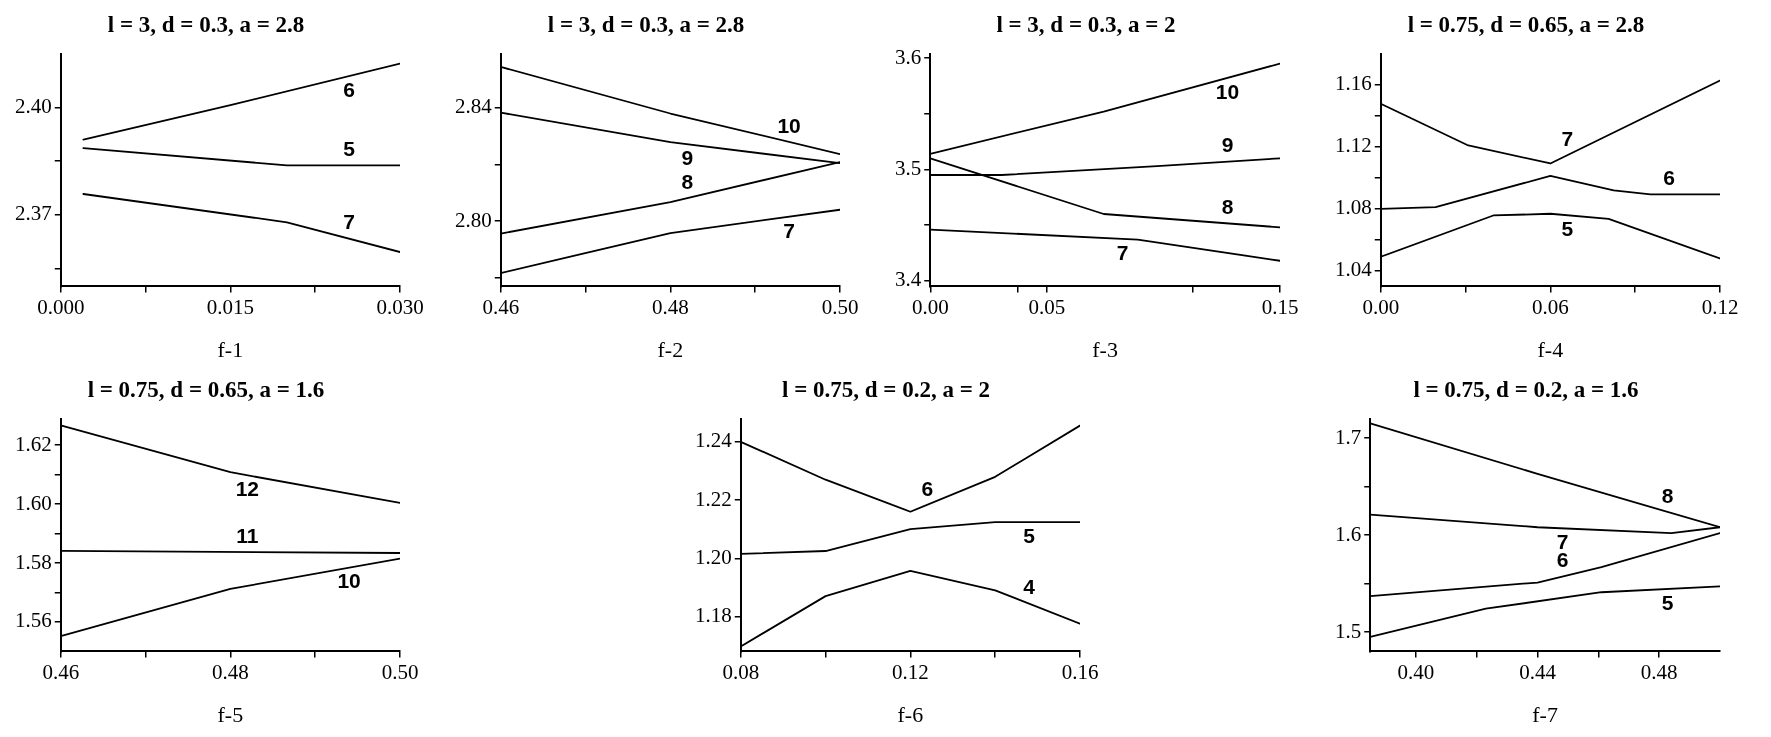 The image size is (1771, 737). What do you see at coordinates (206, 389) in the screenshot?
I see `chart-title: l = 0.75, d = 0.65, a = 1.6` at bounding box center [206, 389].